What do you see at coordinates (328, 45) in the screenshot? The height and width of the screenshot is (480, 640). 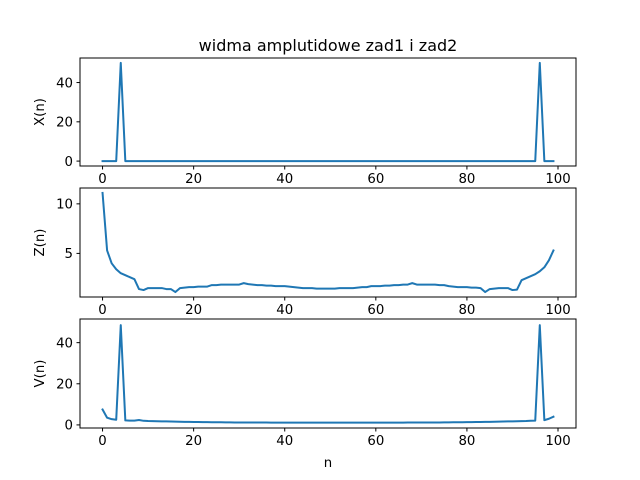 I see `chart-title: widma amplutidowe zad1 i zad2` at bounding box center [328, 45].